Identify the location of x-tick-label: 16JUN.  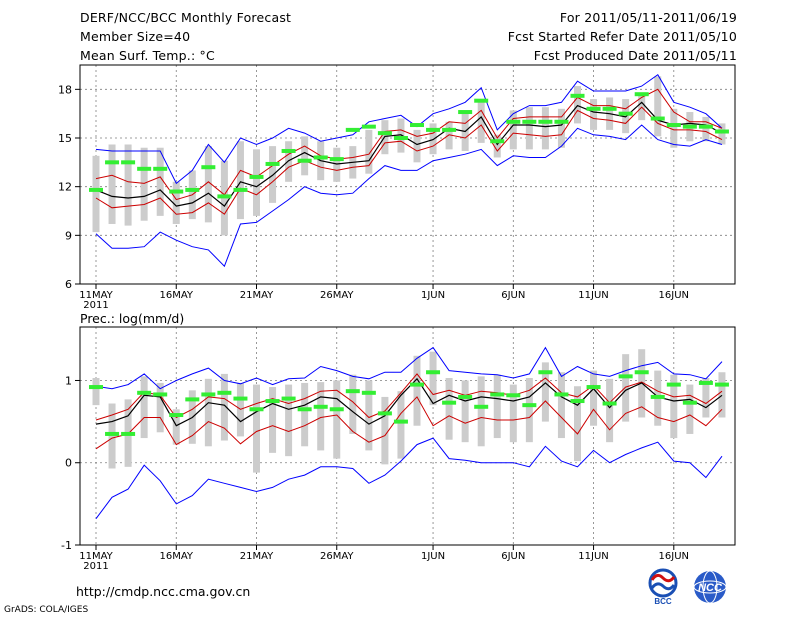
(674, 556).